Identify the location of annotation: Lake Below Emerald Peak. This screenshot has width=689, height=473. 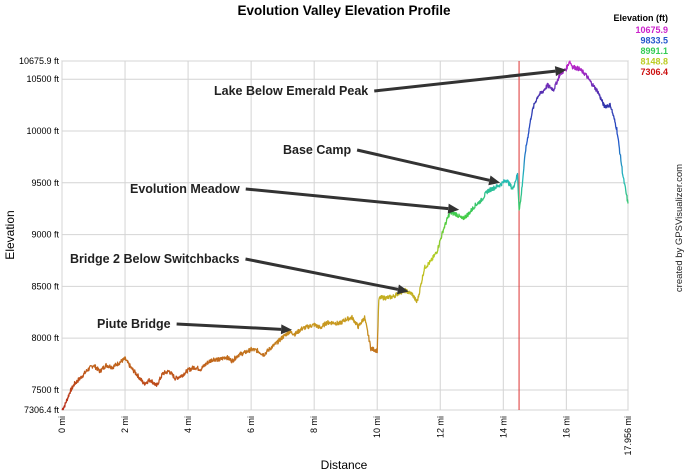
(390, 82).